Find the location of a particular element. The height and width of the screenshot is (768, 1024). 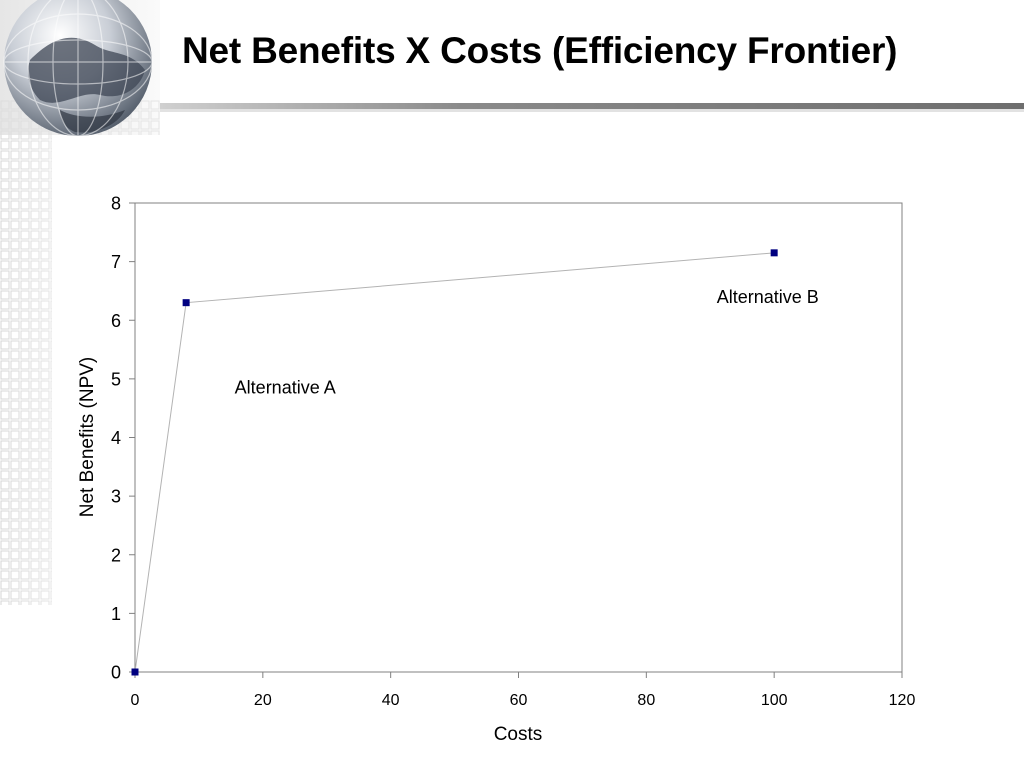

x-tick-label: 80 is located at coordinates (646, 700).